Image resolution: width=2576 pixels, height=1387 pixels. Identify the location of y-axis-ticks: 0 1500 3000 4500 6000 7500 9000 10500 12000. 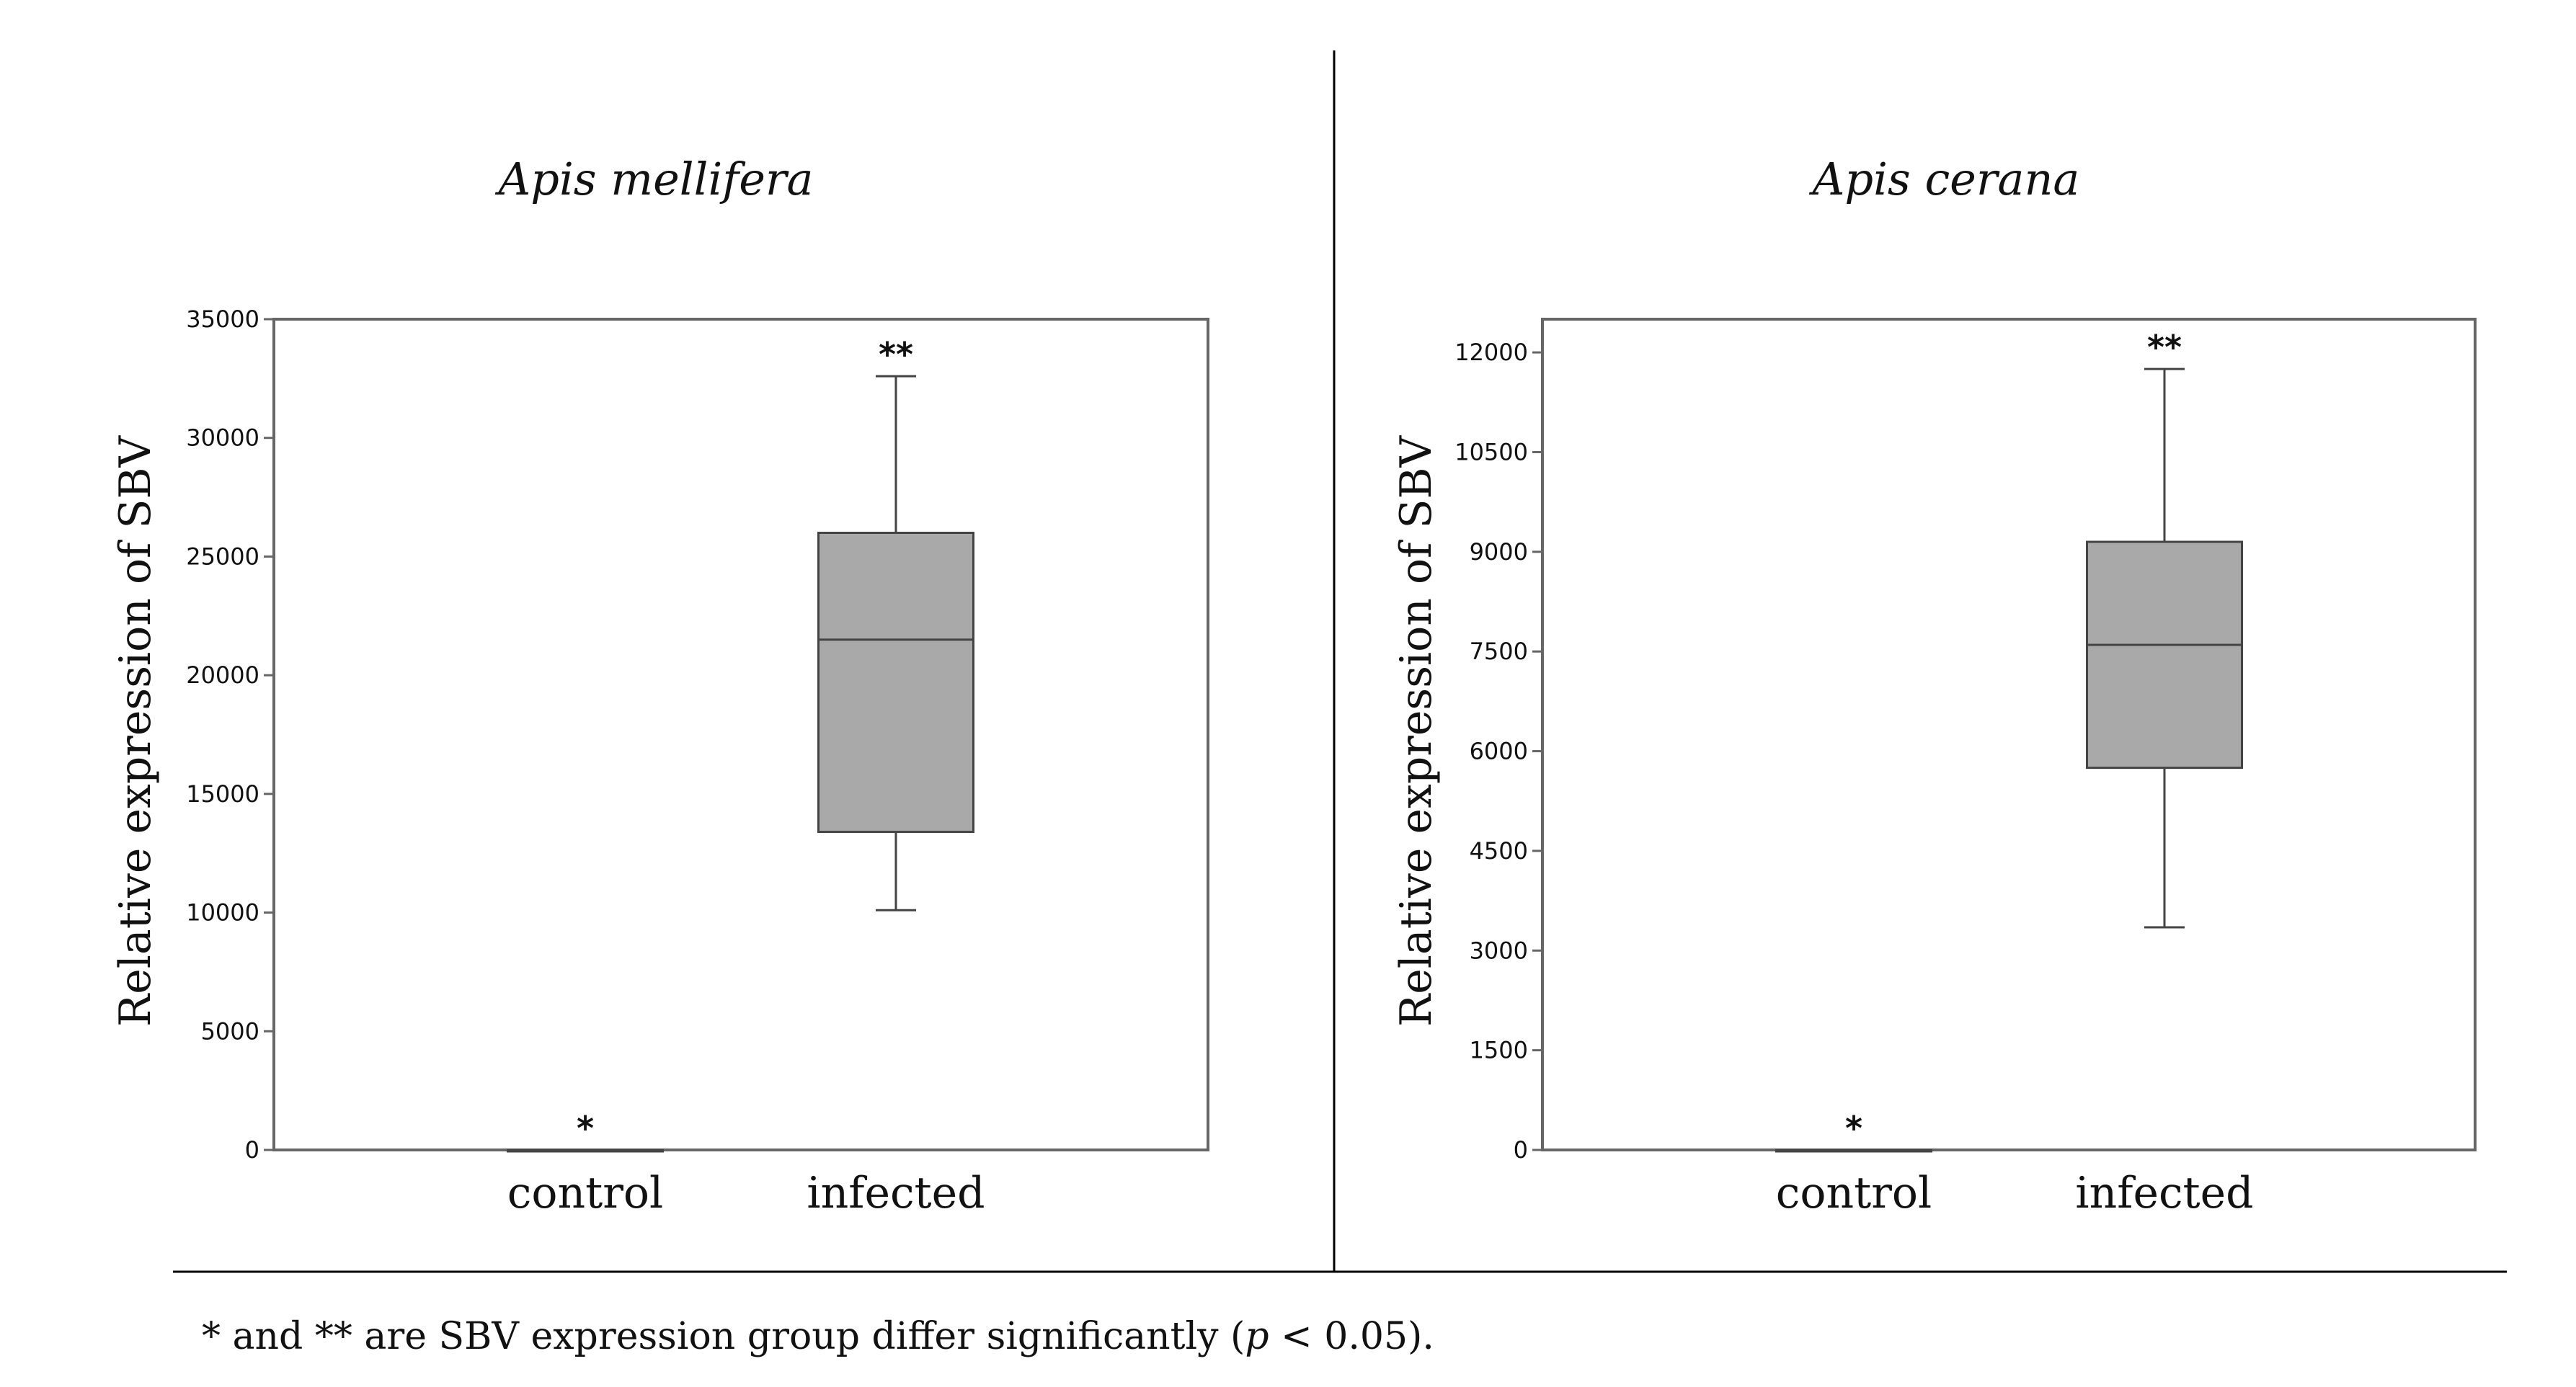
(1498, 752).